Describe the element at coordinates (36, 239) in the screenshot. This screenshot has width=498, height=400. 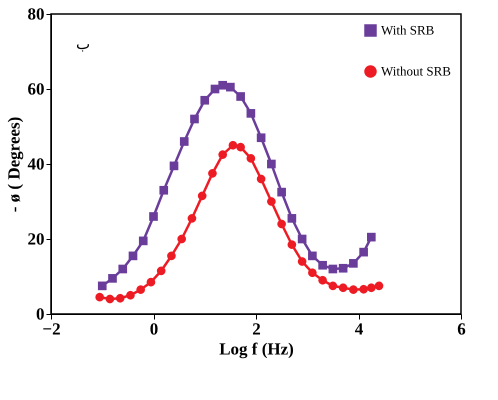
I see `y-tick-label: 20` at that location.